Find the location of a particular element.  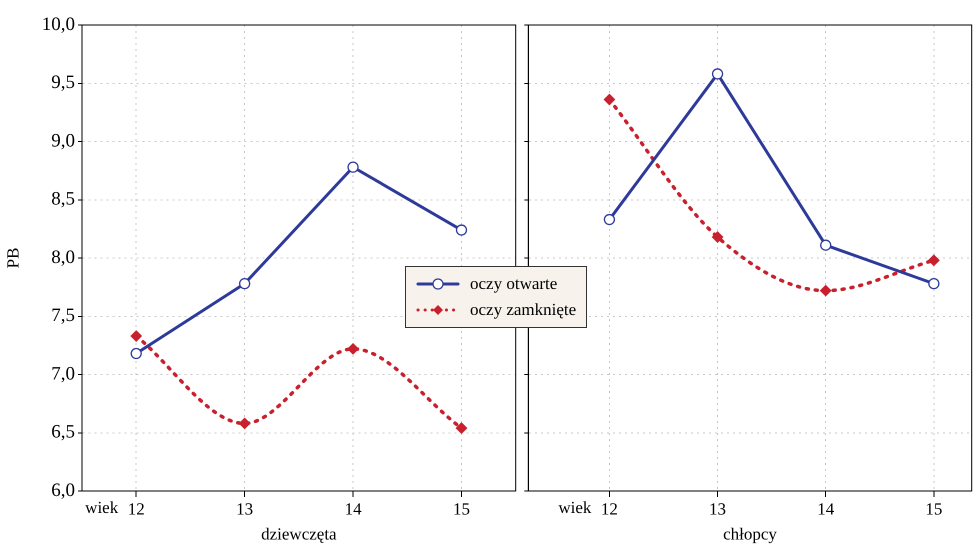

y-tick-label: 6,5 is located at coordinates (63, 432).